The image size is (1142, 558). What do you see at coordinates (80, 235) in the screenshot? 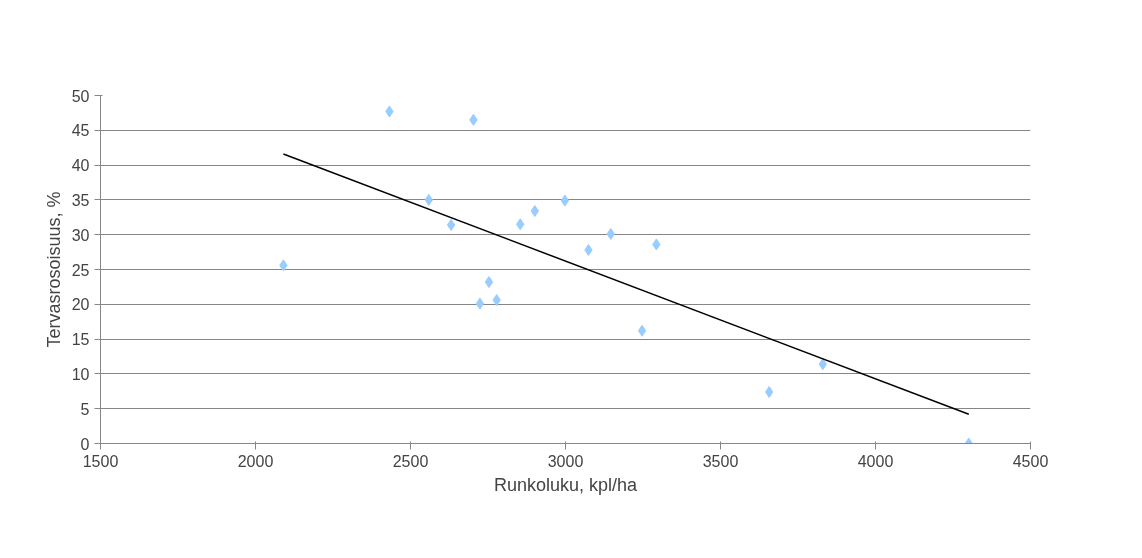
I see `y-tick-label: 30` at bounding box center [80, 235].